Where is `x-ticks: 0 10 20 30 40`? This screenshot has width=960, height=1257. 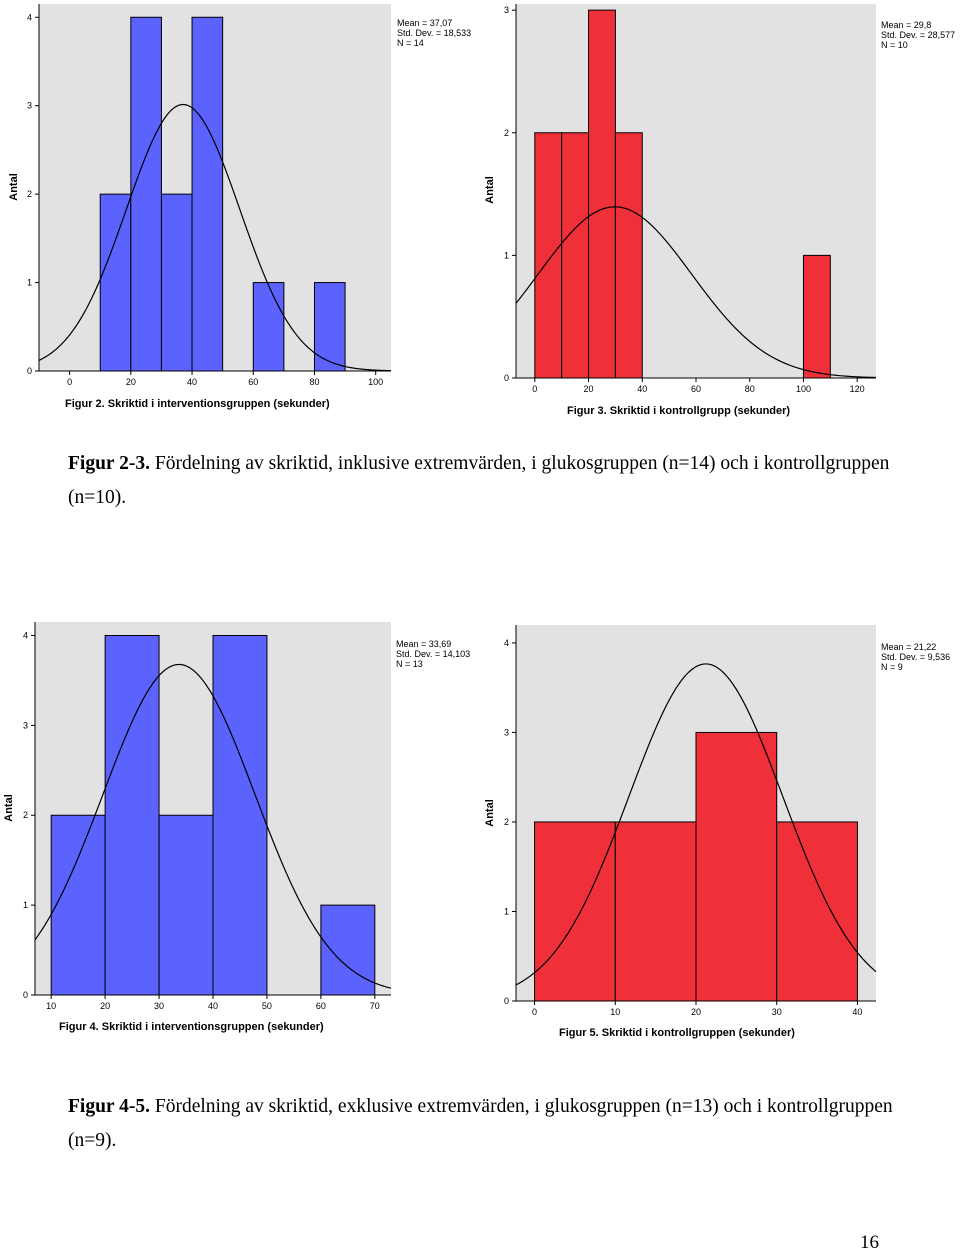 x-ticks: 0 10 20 30 40 is located at coordinates (697, 1009).